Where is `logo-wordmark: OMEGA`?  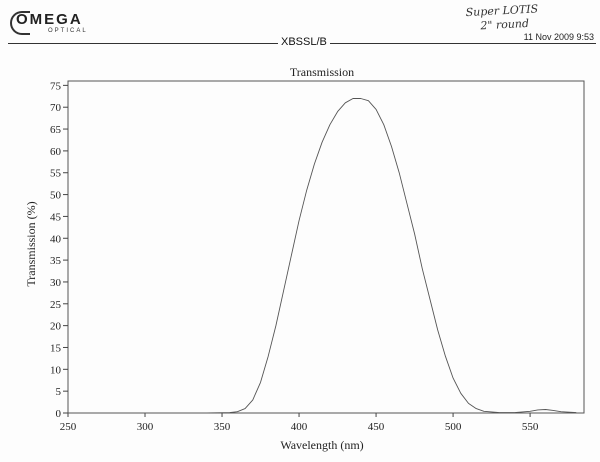 logo-wordmark: OMEGA is located at coordinates (49, 19).